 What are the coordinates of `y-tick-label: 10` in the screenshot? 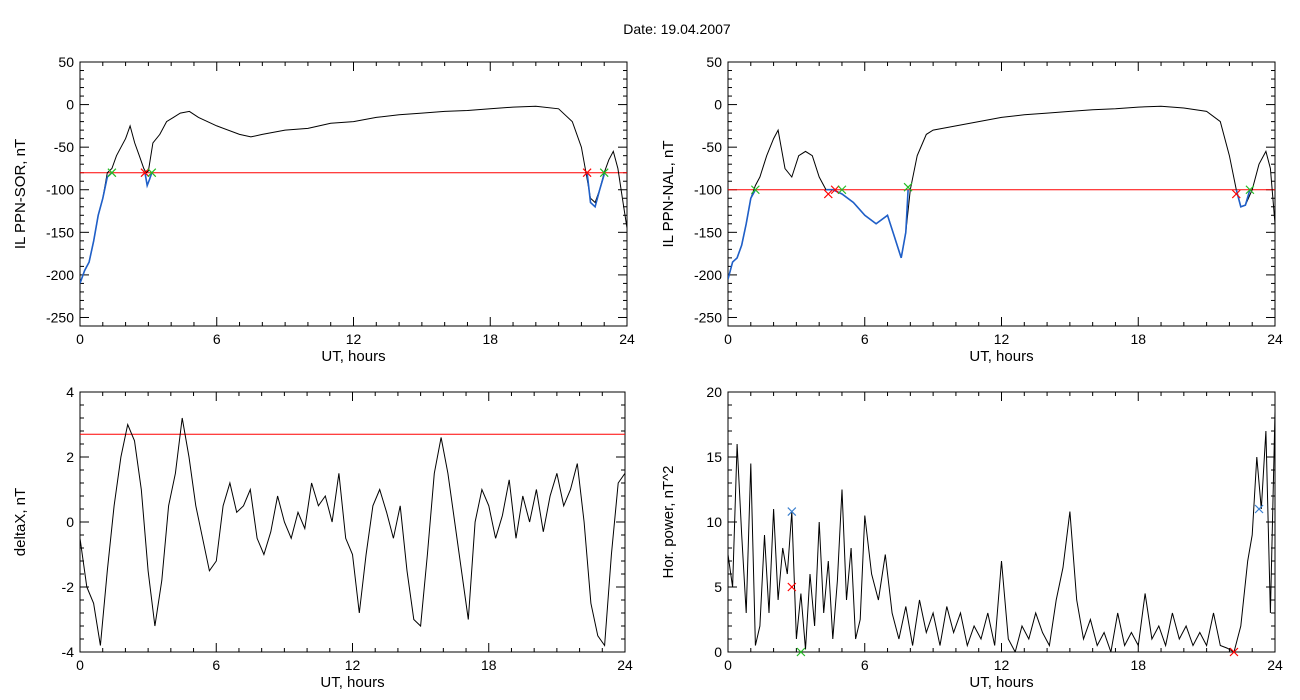 It's located at (714, 522).